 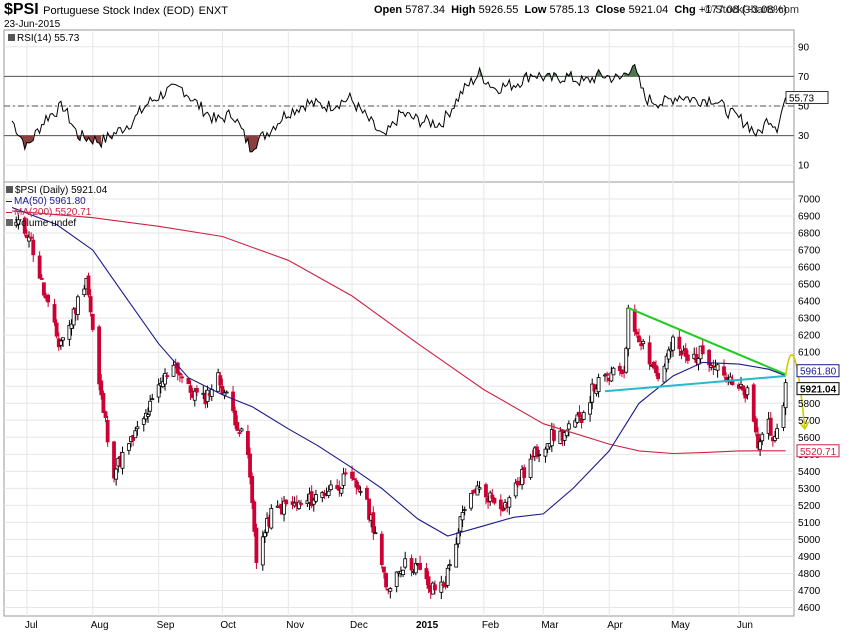 I want to click on ma200-value-tag-text: 5520.71, so click(x=818, y=452).